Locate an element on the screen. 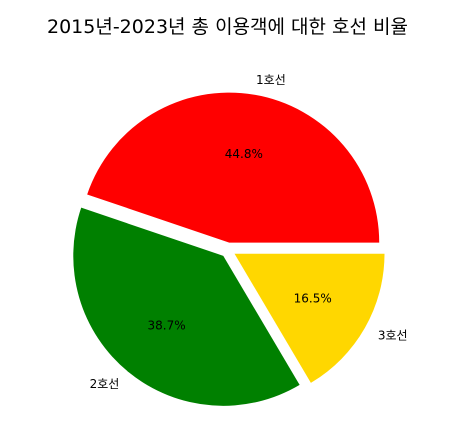 Image resolution: width=455 pixels, height=448 pixels. pie-category-label-3: 3호선 is located at coordinates (393, 335).